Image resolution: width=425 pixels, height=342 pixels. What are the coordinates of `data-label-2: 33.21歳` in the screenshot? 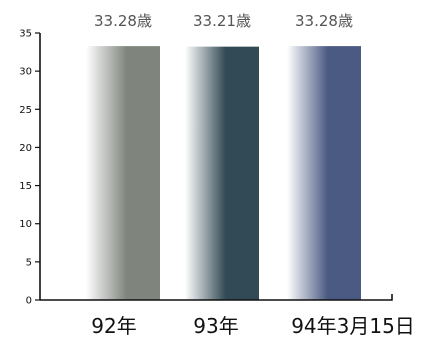 It's located at (222, 21).